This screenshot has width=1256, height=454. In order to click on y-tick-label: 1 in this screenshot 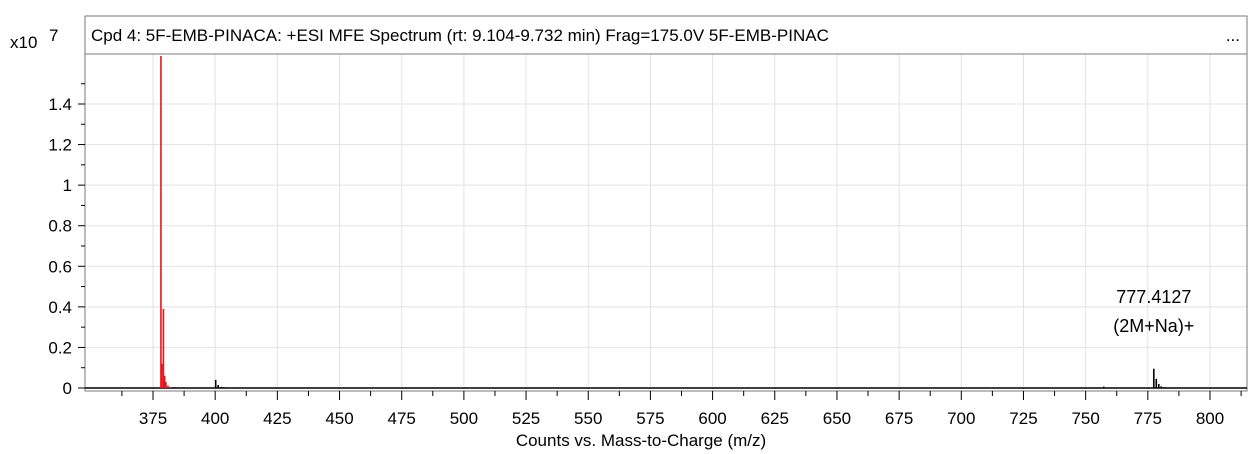, I will do `click(67, 185)`.